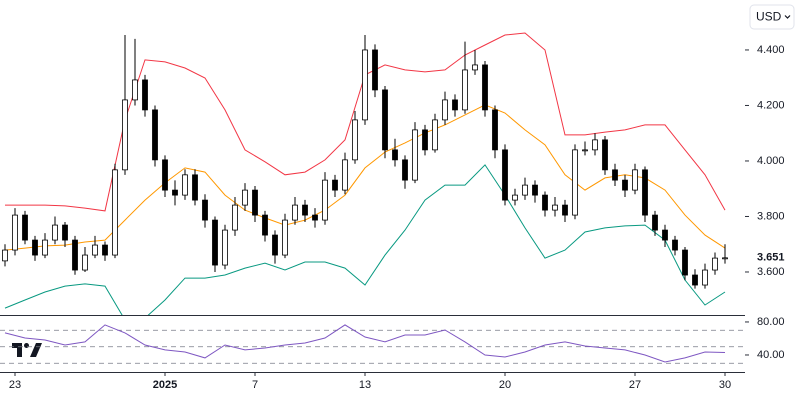 The height and width of the screenshot is (400, 800). I want to click on y-tick-label: 80.00, so click(771, 322).